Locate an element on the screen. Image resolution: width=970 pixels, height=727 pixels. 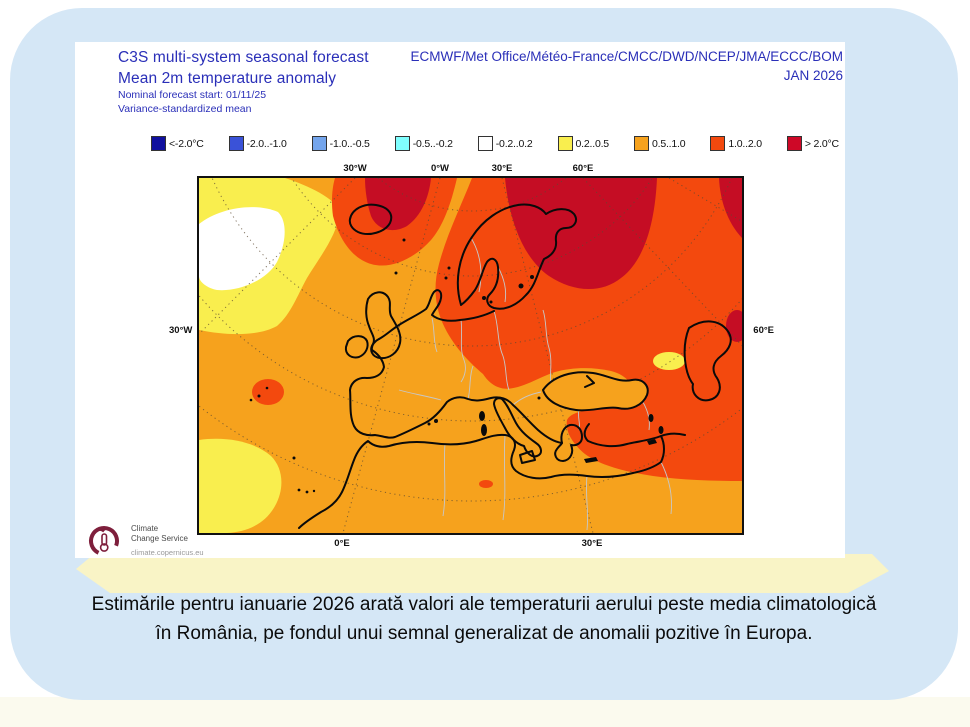
legend-item: 1.0..2.0 is located at coordinates (736, 143).